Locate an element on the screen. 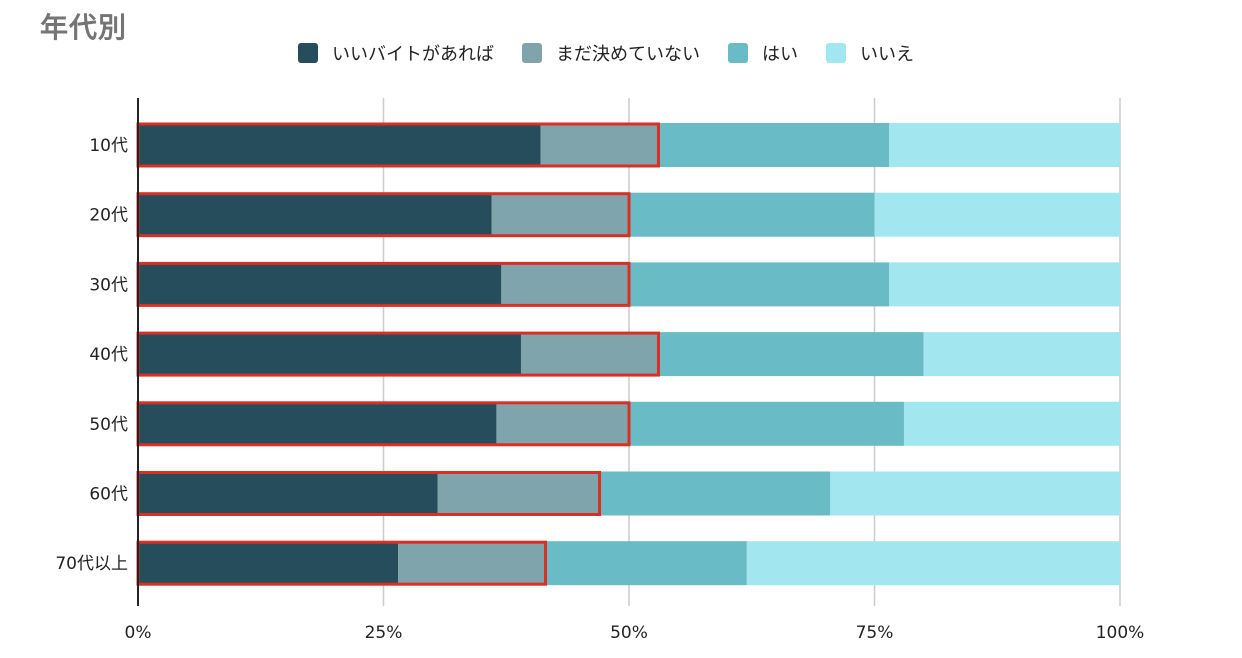  y-tick-label: 70代以上 is located at coordinates (91, 564).